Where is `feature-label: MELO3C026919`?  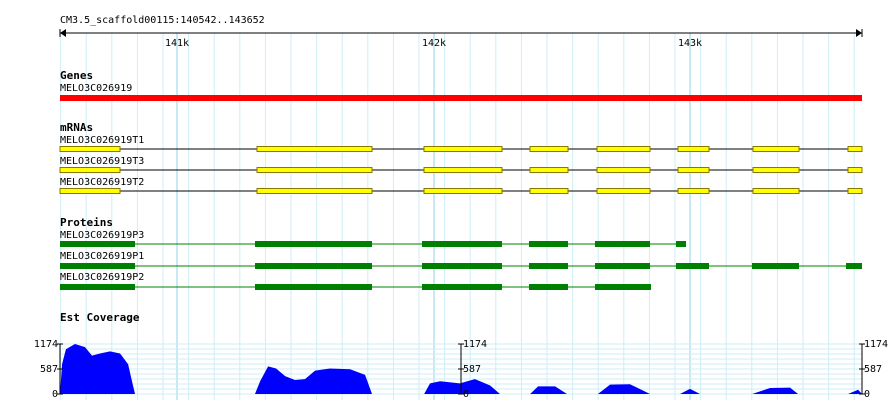
feature-label: MELO3C026919 is located at coordinates (96, 88).